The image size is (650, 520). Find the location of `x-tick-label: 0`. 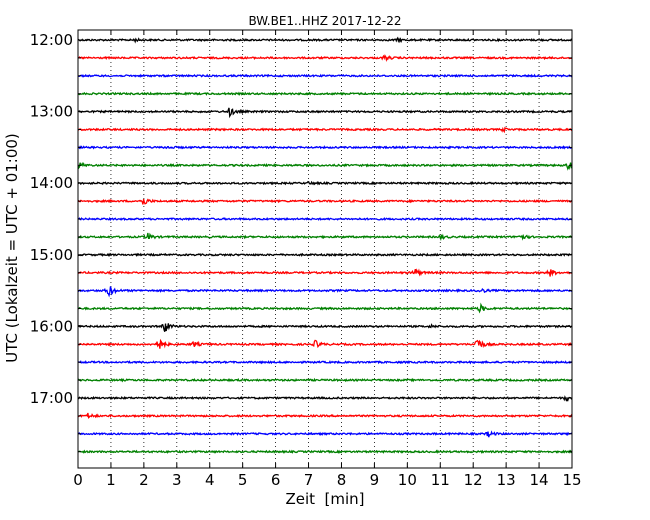

x-tick-label: 0 is located at coordinates (78, 480).